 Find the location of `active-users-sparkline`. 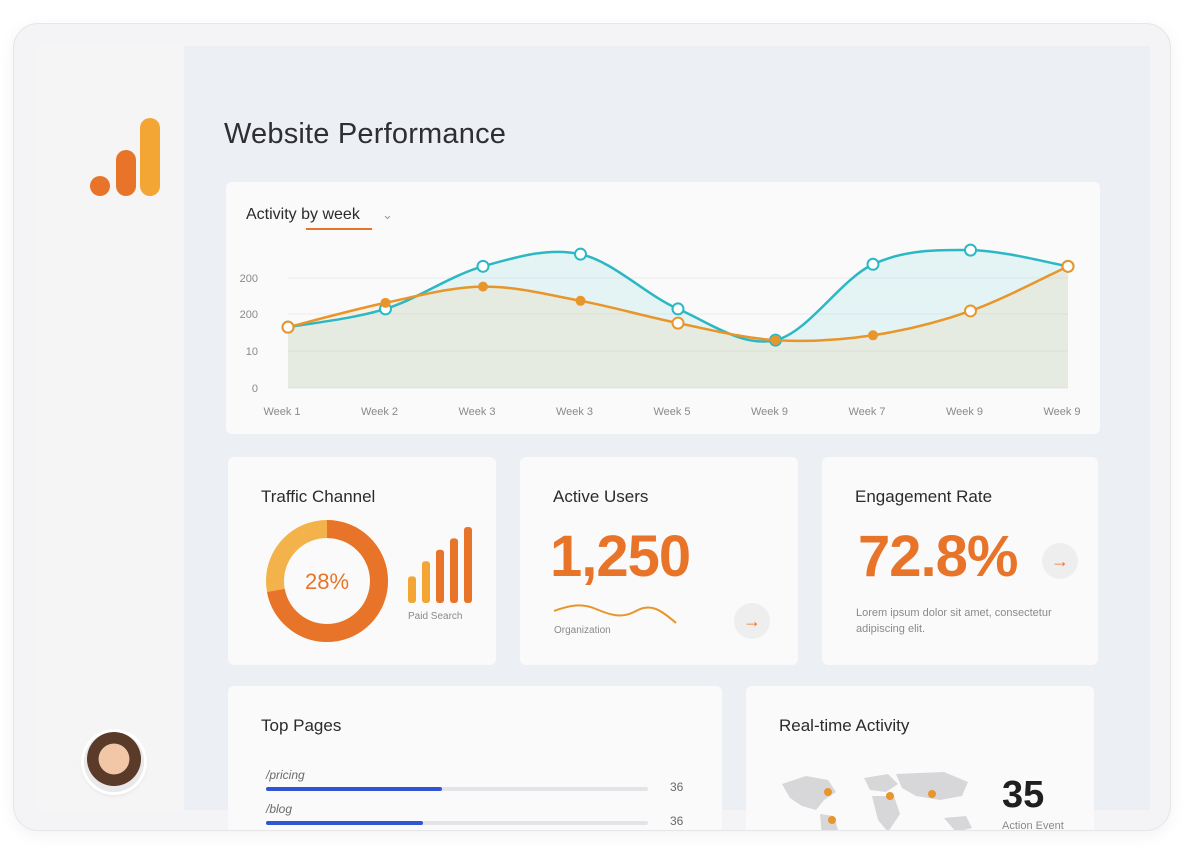

active-users-sparkline is located at coordinates (615, 614).